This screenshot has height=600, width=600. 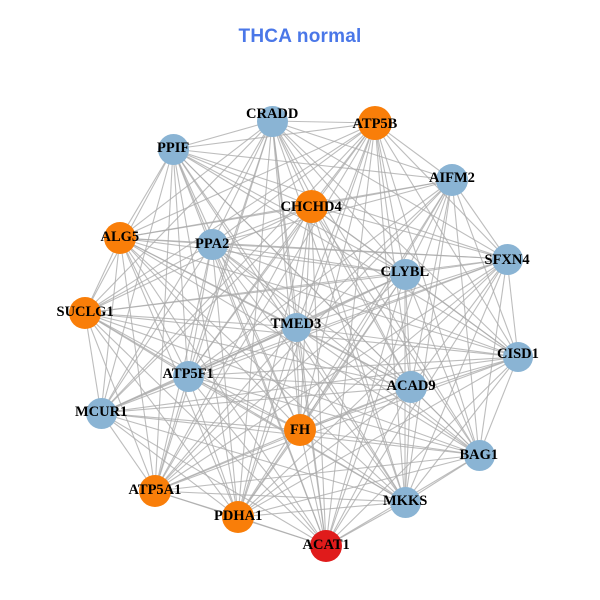 I want to click on graph-node-tmed3, so click(x=296, y=327).